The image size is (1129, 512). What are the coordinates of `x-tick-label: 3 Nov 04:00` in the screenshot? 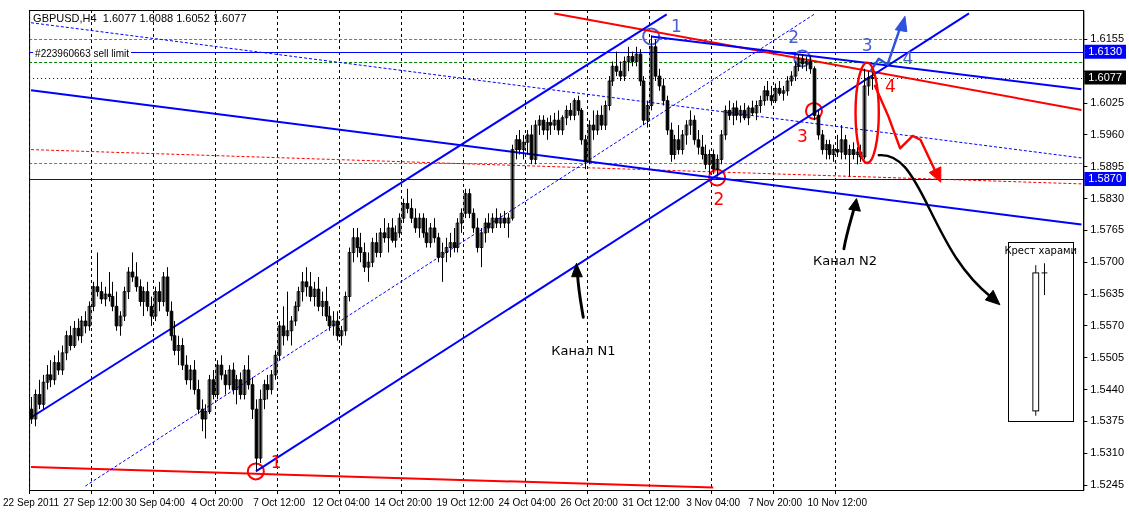 It's located at (713, 502).